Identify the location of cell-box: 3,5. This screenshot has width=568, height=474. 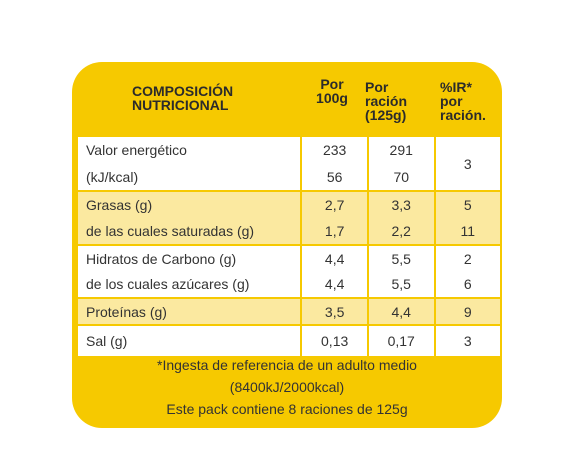
(334, 311).